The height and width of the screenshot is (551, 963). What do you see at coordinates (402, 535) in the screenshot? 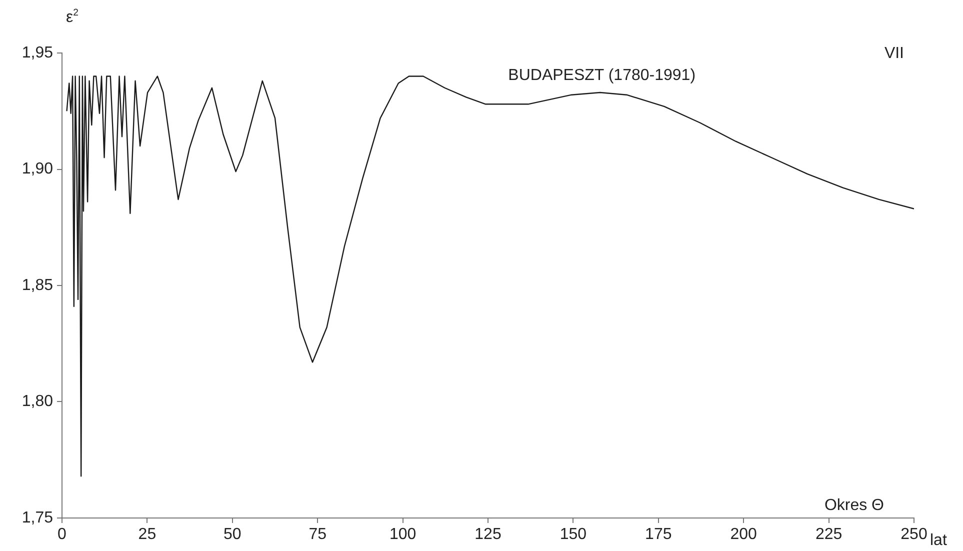
I see `x-tick-label: 100` at bounding box center [402, 535].